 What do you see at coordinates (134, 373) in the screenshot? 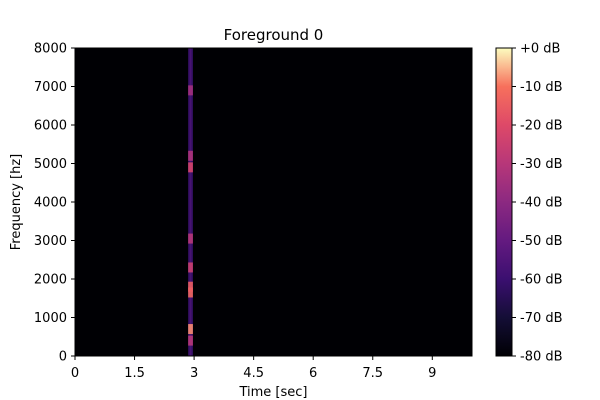
I see `x-tick-label: 1.5` at bounding box center [134, 373].